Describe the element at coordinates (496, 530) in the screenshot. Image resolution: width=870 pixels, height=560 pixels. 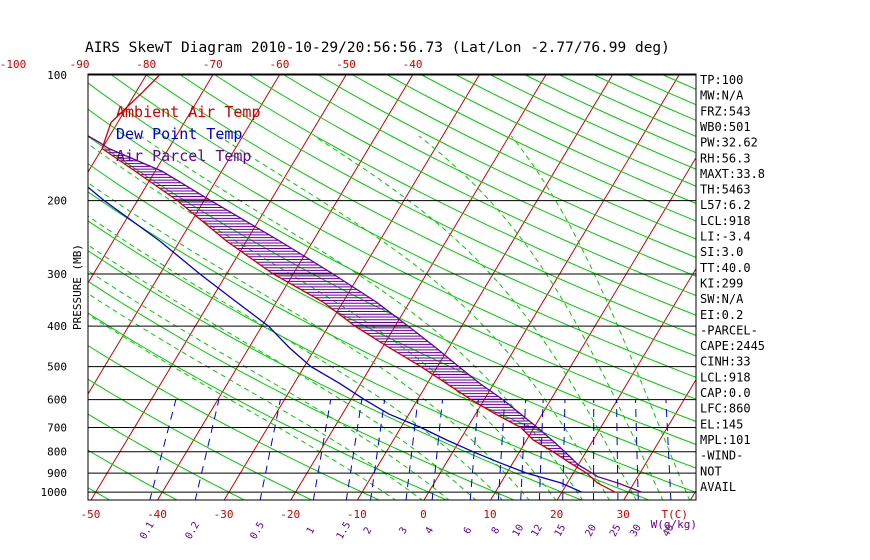
I see `mixing-ratio-tick-label: 8` at that location.